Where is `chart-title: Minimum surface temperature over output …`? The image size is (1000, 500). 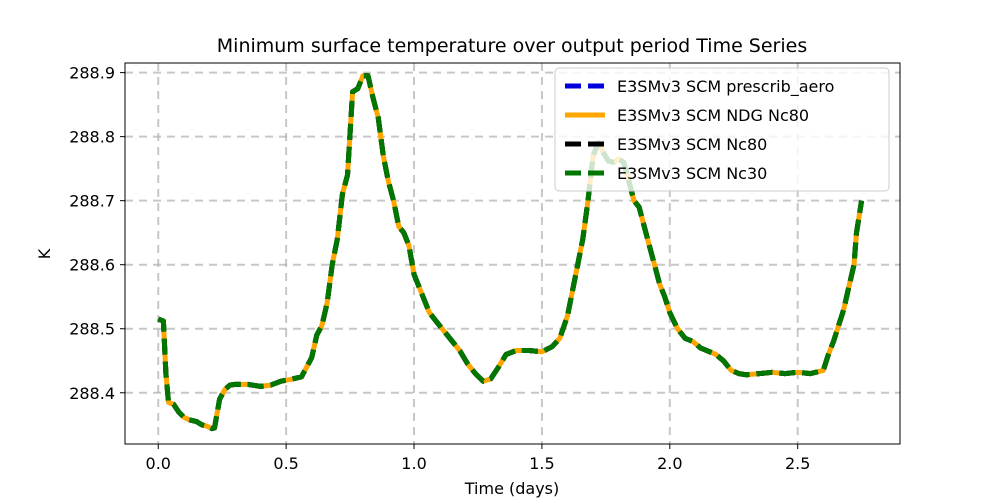
chart-title: Minimum surface temperature over output … is located at coordinates (512, 46).